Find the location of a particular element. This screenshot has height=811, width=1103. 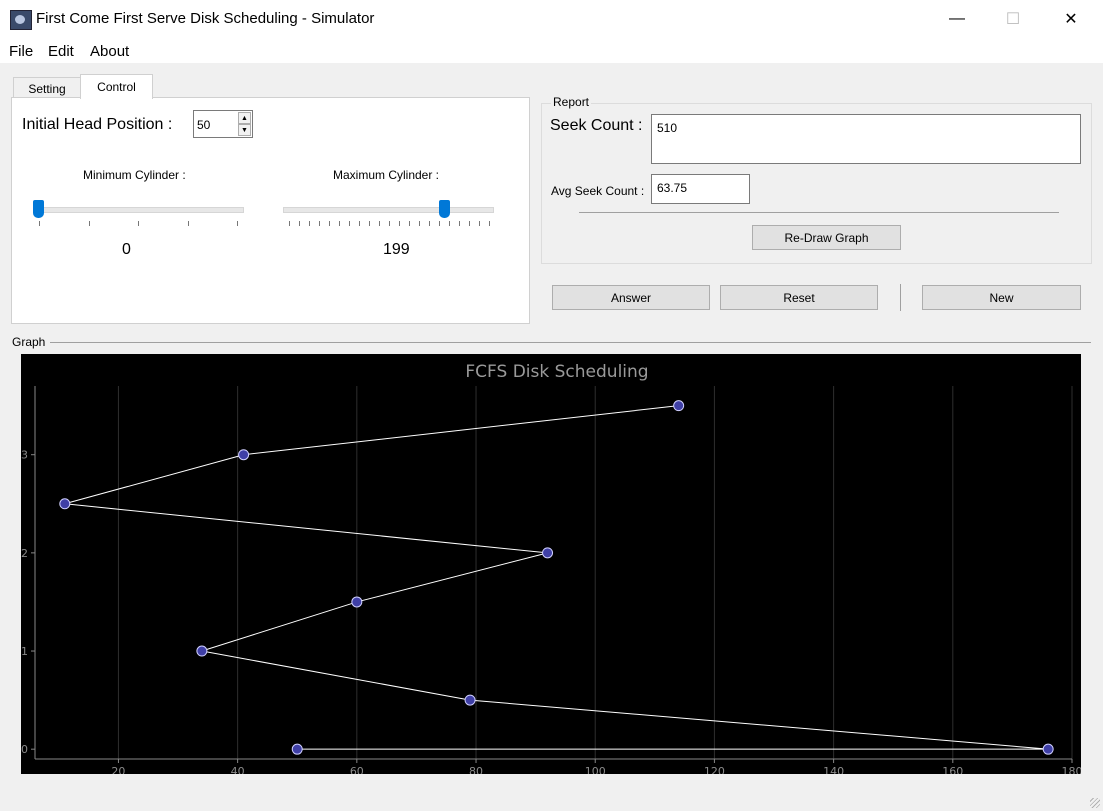

min-cylinder-label: Minimum Cylinder : is located at coordinates (134, 175).